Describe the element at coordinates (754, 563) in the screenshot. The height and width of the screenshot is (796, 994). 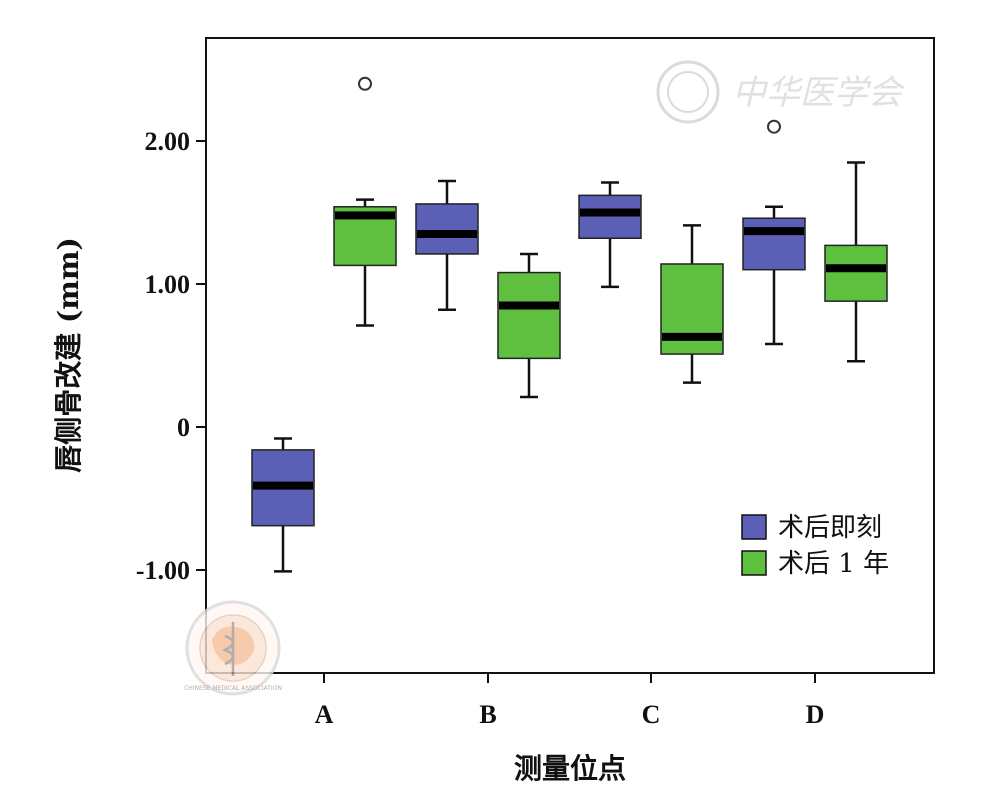
I see `legend-swatch-one-year` at that location.